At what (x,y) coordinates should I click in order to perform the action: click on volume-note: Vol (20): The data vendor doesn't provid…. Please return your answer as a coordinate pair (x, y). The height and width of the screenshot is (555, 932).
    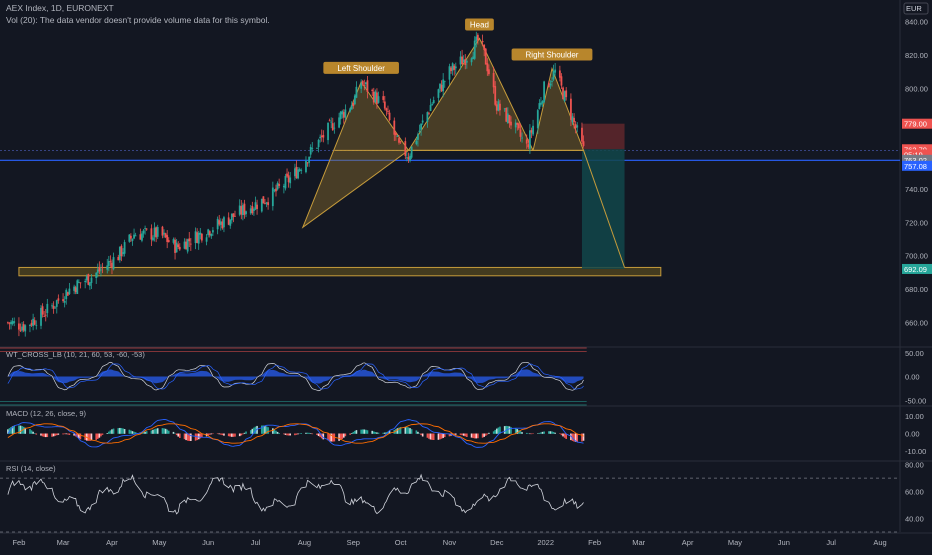
    Looking at the image, I should click on (138, 20).